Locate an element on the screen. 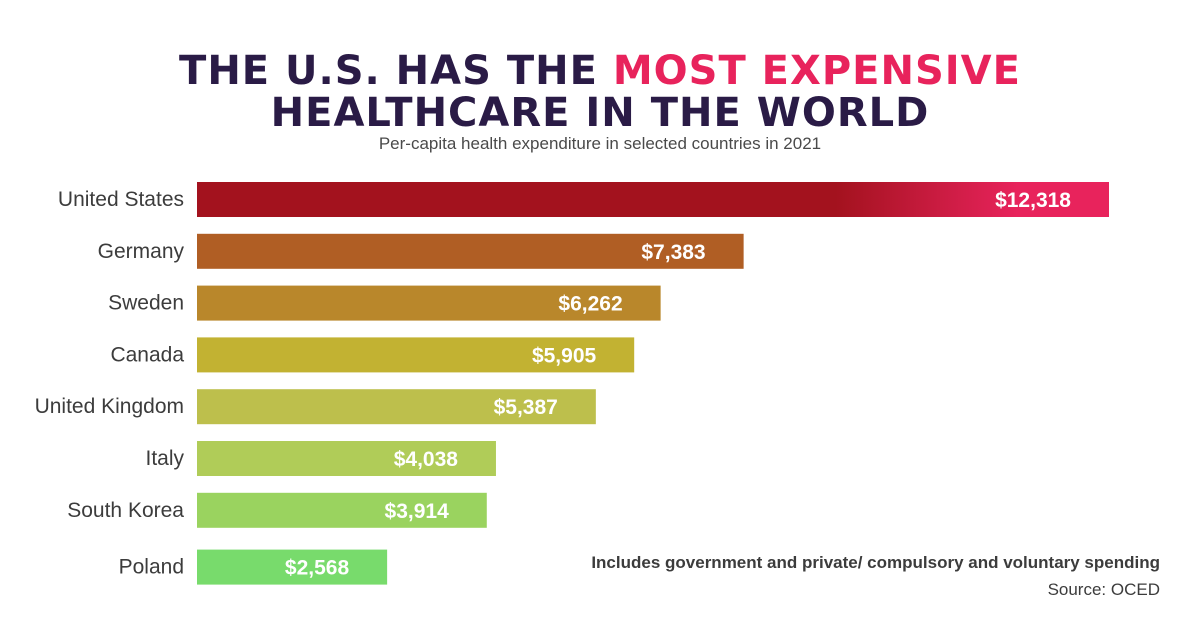 This screenshot has height=630, width=1200. bar-value-label: $7,383 is located at coordinates (673, 252).